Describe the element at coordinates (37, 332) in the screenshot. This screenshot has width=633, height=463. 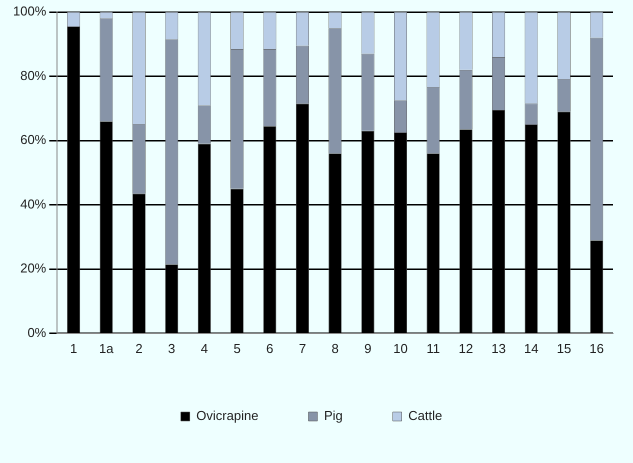
I see `y-tick-label: 0%` at that location.